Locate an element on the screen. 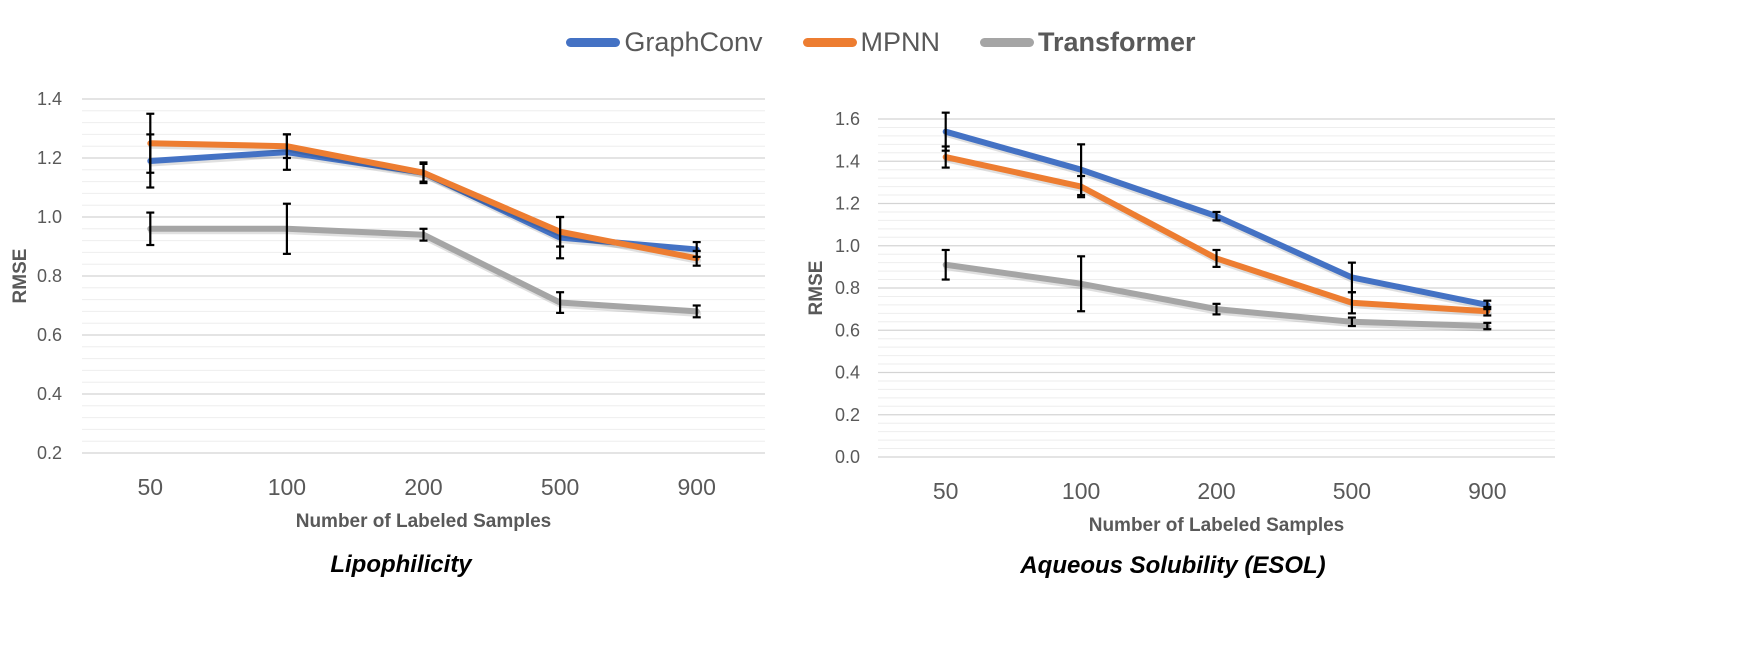 This screenshot has width=1762, height=664. error-bar-graphconv is located at coordinates (1216, 216).